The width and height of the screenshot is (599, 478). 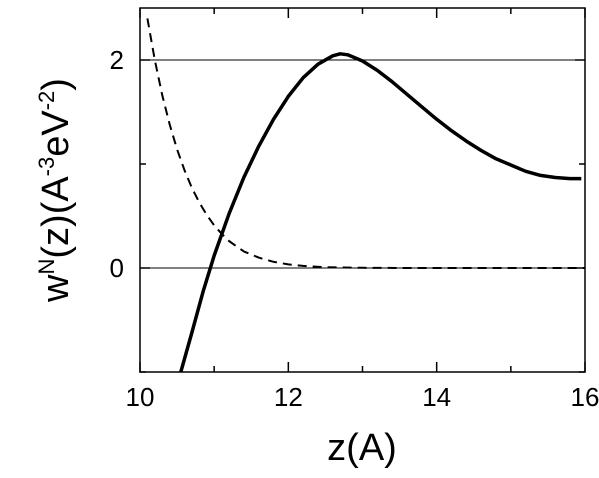 What do you see at coordinates (140, 397) in the screenshot?
I see `x-tick-label: 10` at bounding box center [140, 397].